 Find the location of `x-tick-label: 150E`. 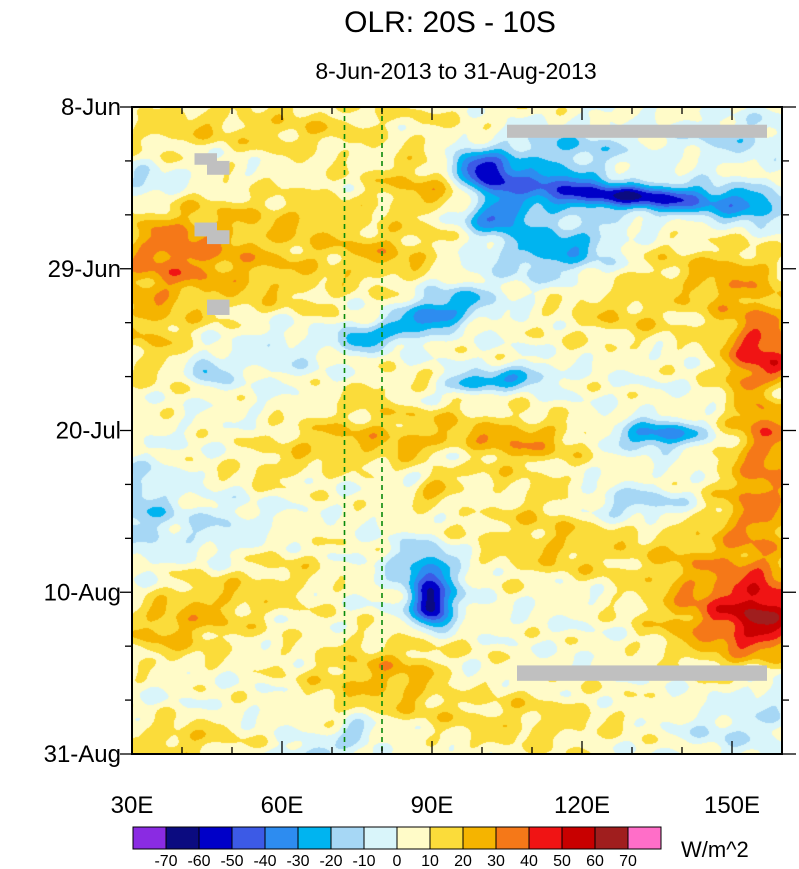

x-tick-label: 150E is located at coordinates (732, 805).